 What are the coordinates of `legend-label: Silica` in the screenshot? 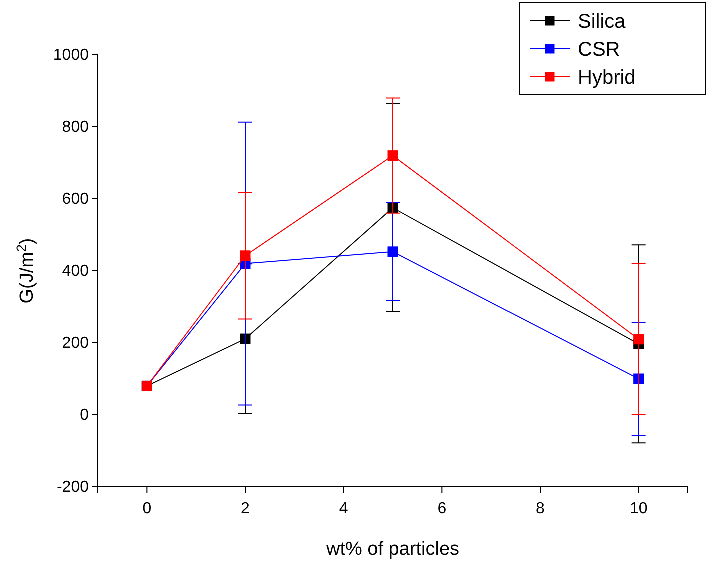 It's located at (602, 22).